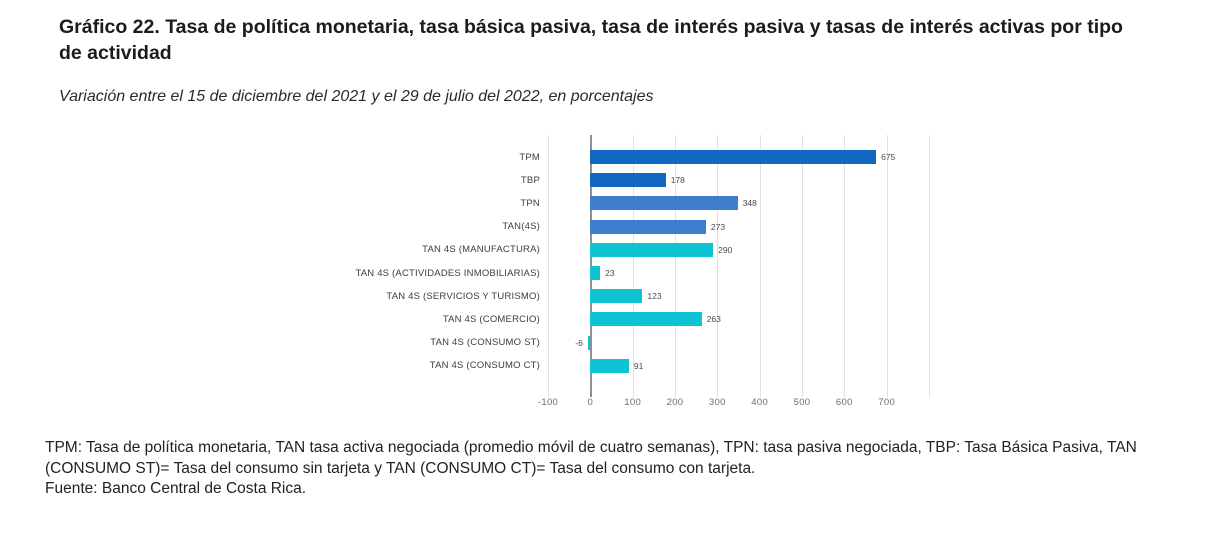 The width and height of the screenshot is (1231, 538). Describe the element at coordinates (844, 402) in the screenshot. I see `x-tick-label: 600` at that location.